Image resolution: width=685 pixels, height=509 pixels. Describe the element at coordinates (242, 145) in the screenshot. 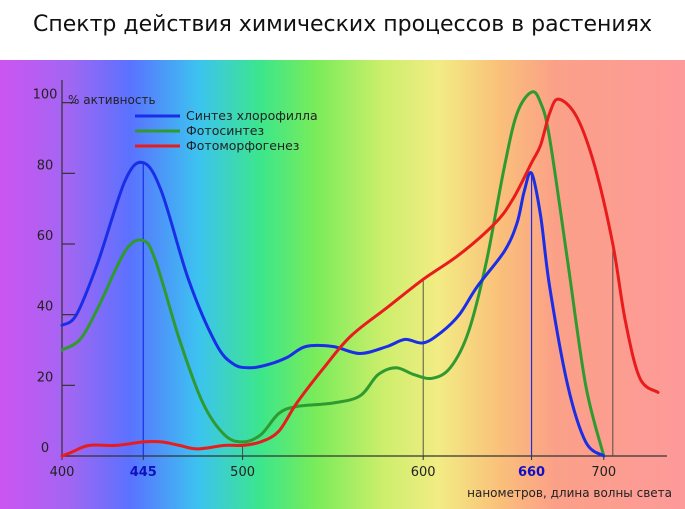

I see `legend-label: Фотоморфогенез` at that location.